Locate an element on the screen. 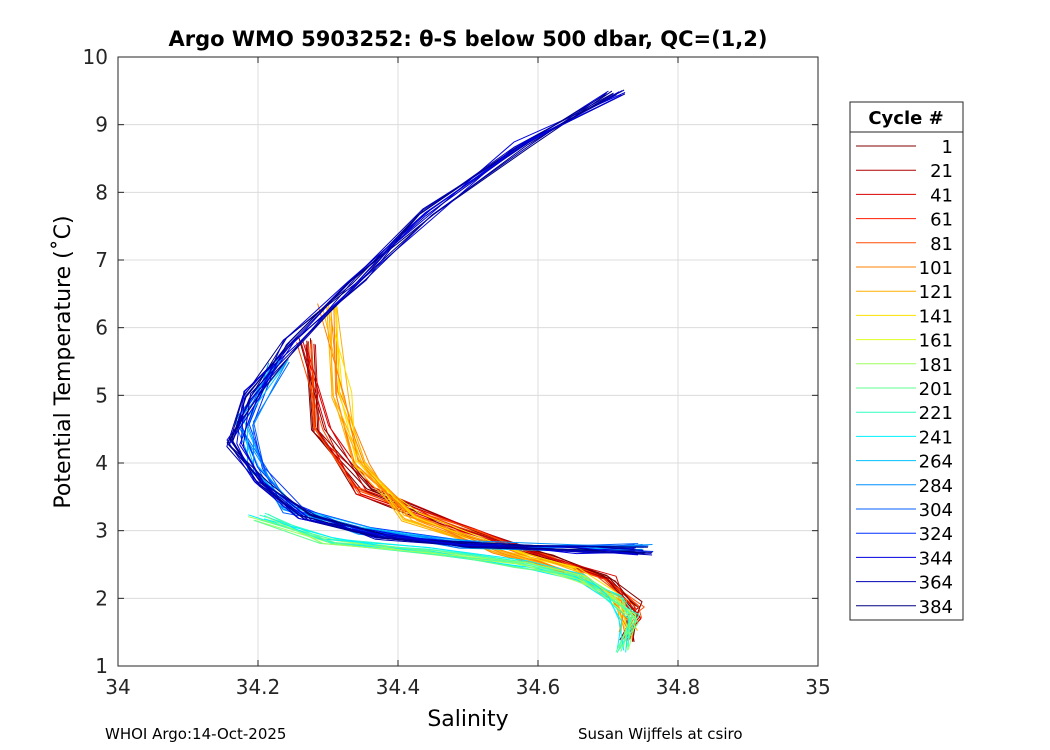  y-tick-label: 1 is located at coordinates (101, 666).